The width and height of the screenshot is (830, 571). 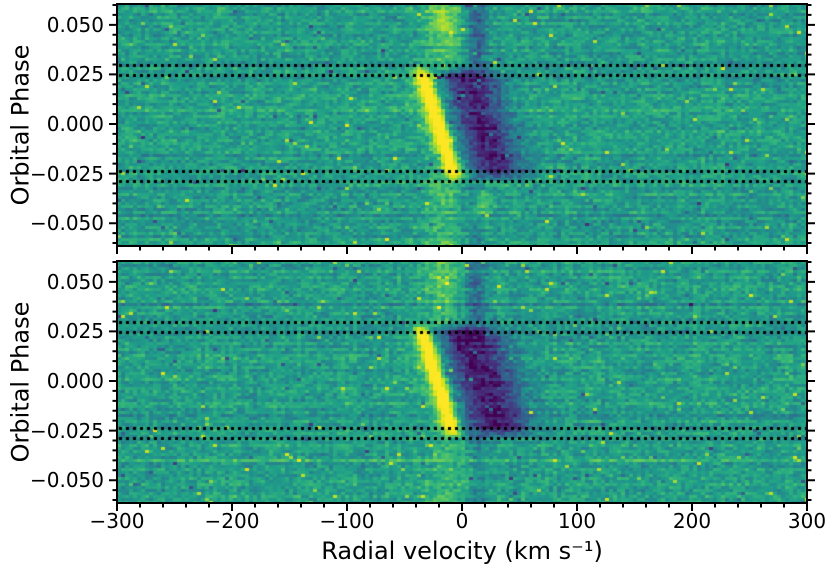 What do you see at coordinates (577, 521) in the screenshot?
I see `x-tick-label: 100` at bounding box center [577, 521].